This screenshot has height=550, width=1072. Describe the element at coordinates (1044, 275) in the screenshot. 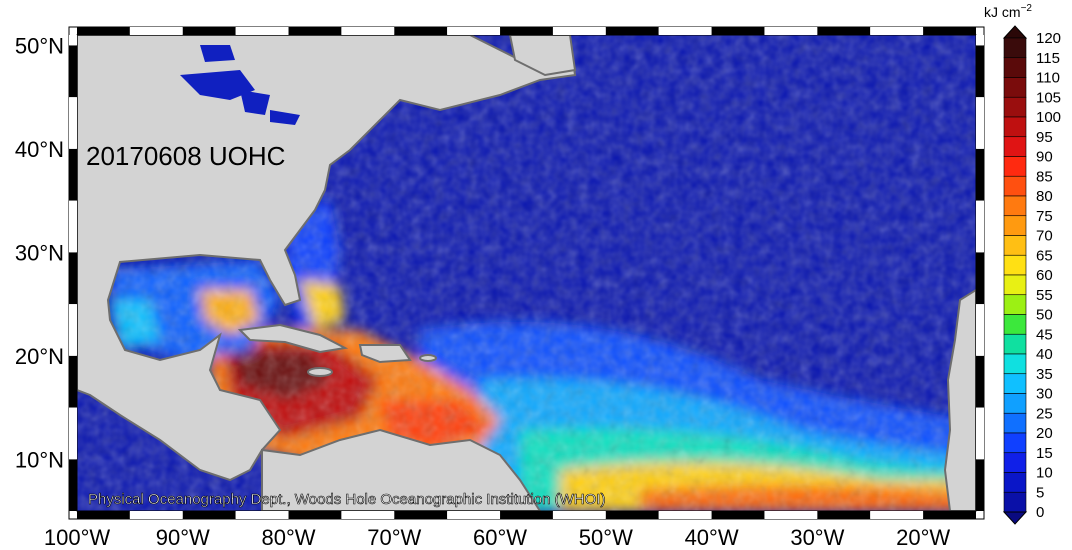

I see `colorbar-label: 60` at that location.